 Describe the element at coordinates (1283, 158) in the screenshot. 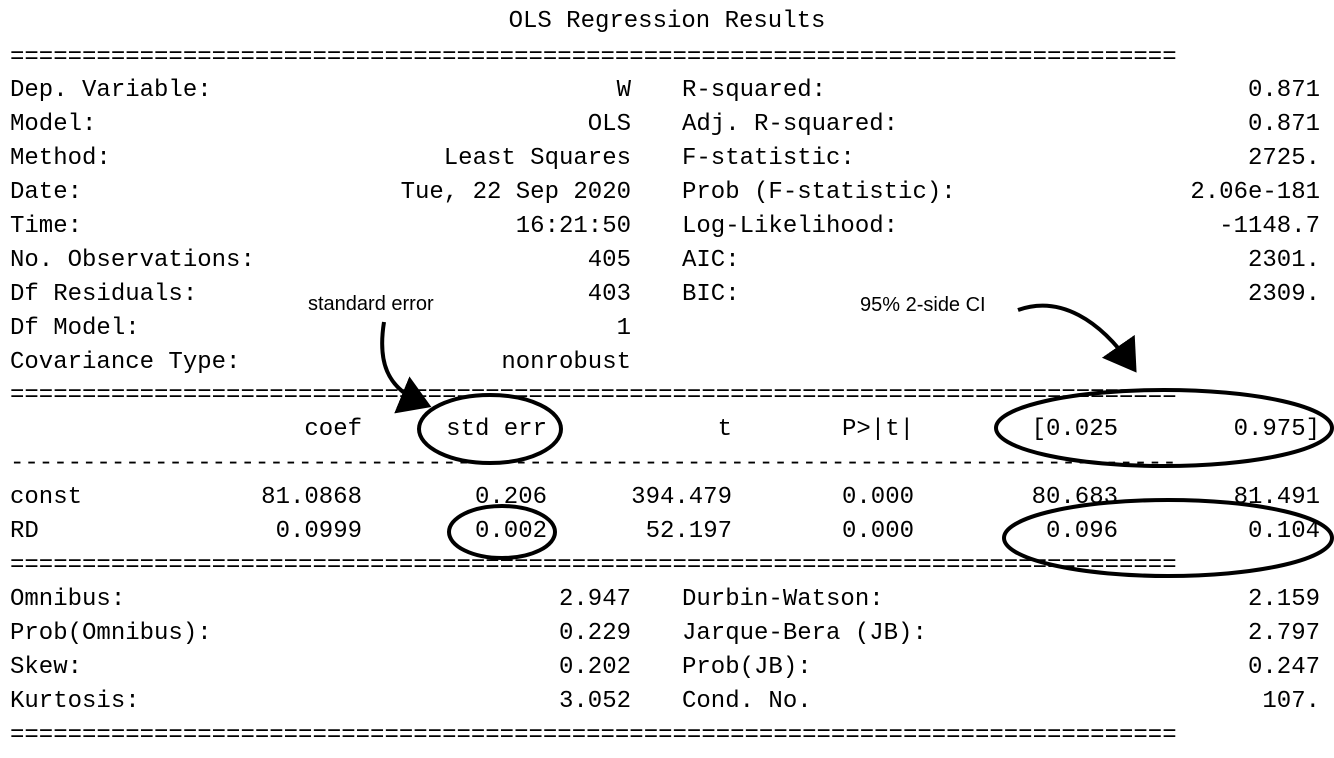

I see `f-statistic-value: 2725.` at that location.